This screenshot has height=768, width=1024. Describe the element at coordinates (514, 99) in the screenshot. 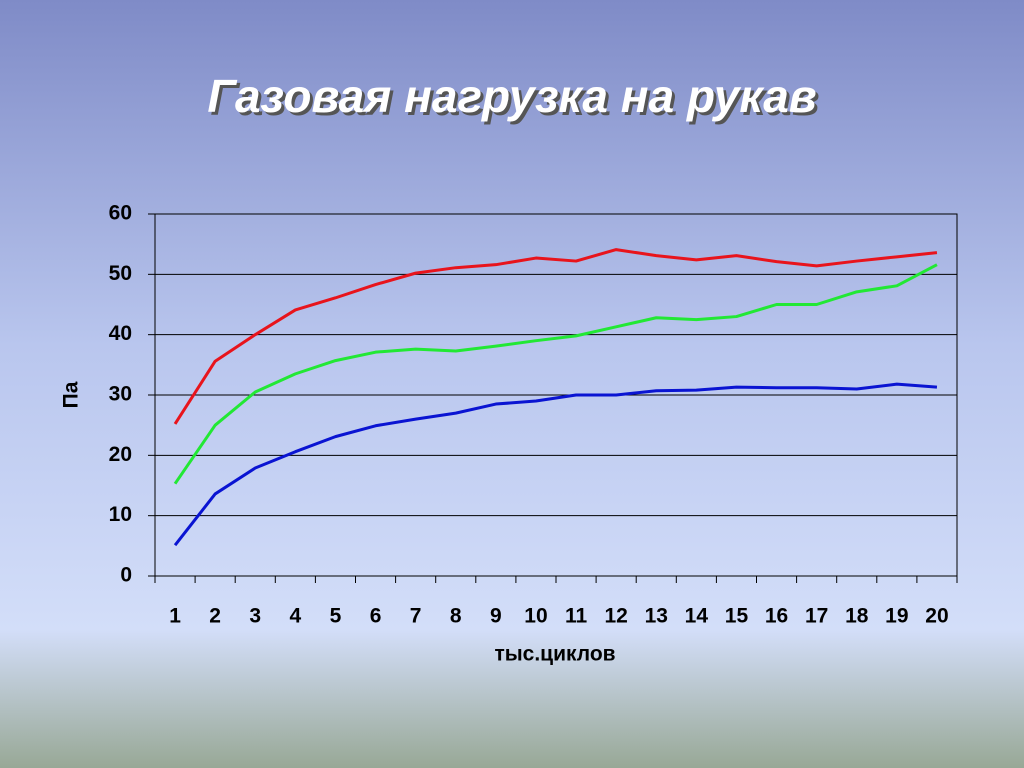

I see `chart-title-shadow: Газовая нагрузка на рукав` at that location.